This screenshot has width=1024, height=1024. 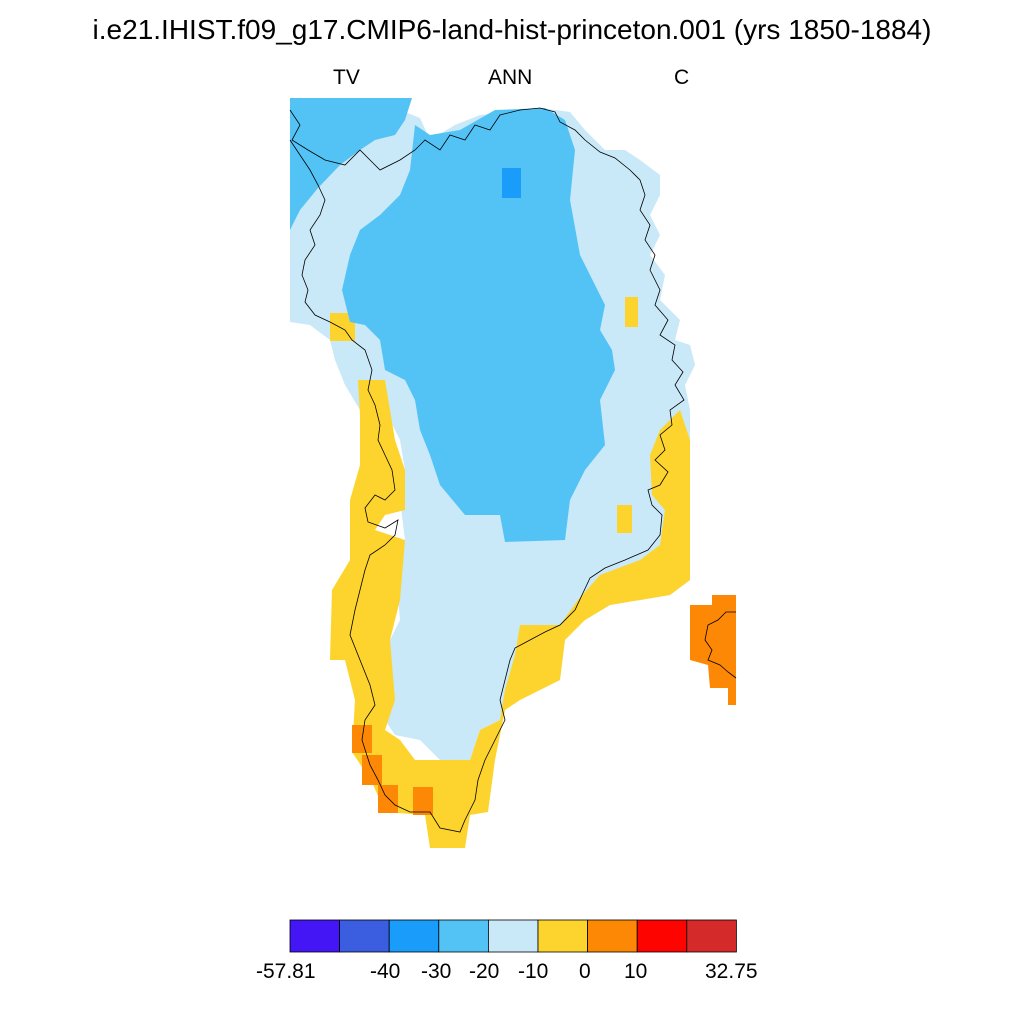 What do you see at coordinates (484, 971) in the screenshot?
I see `colorbar-label: -20` at bounding box center [484, 971].